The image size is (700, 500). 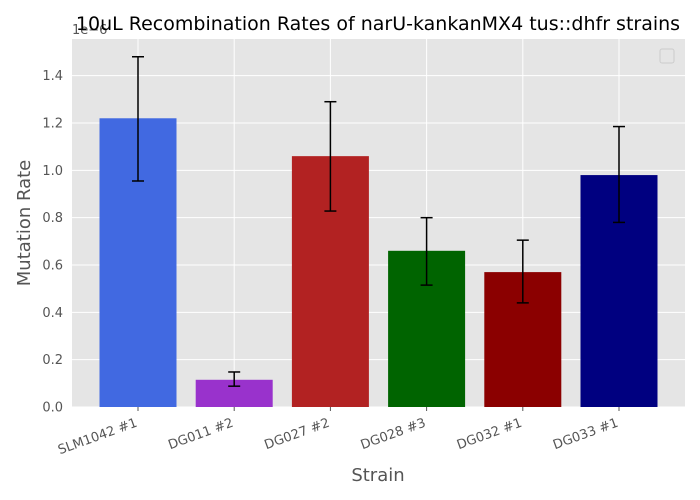 What do you see at coordinates (377, 475) in the screenshot?
I see `x-axis-title: Strain` at bounding box center [377, 475].